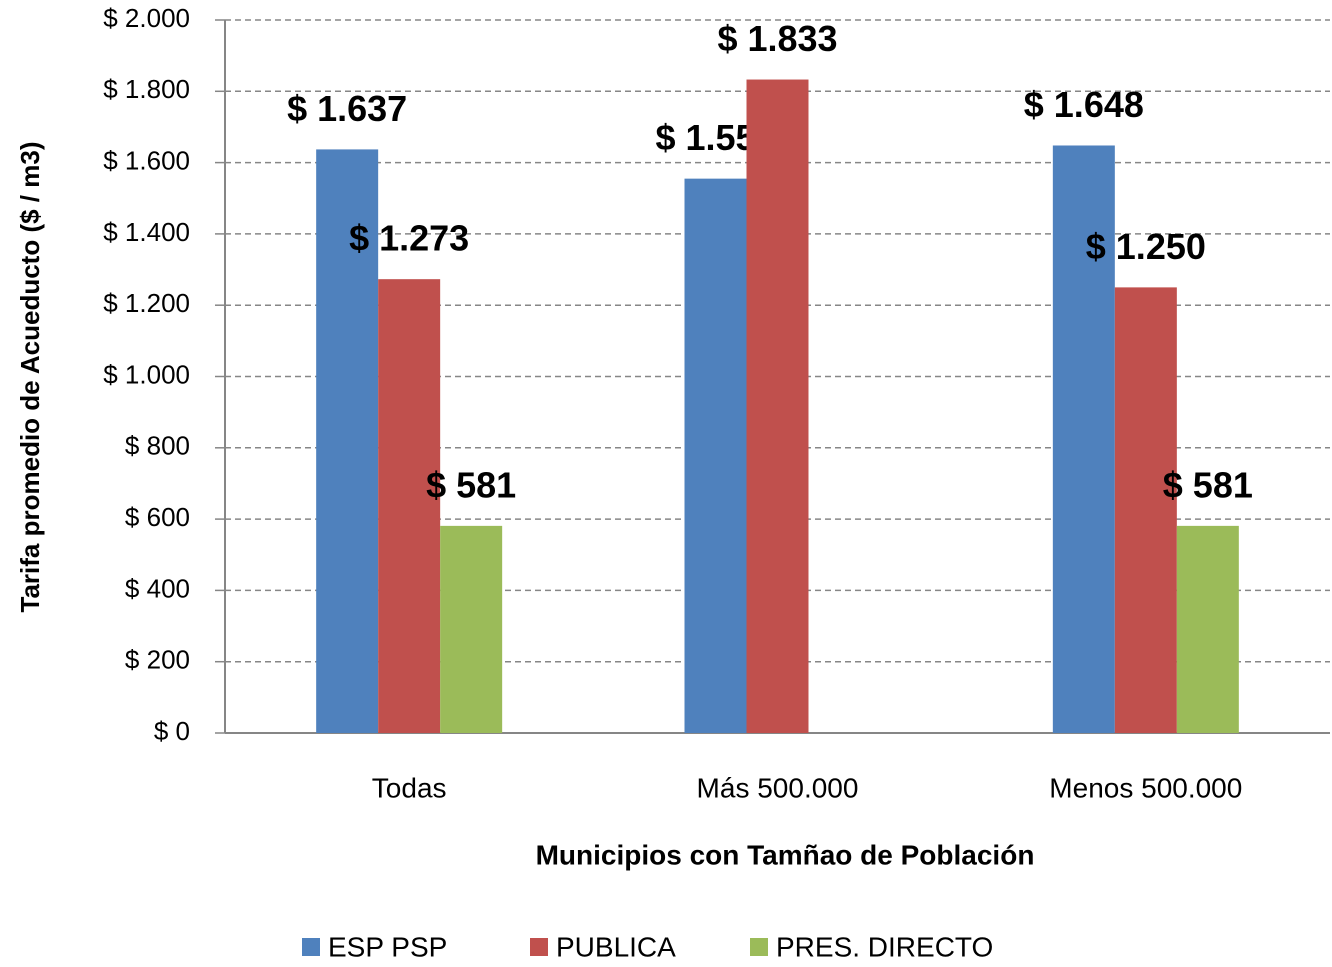 Image resolution: width=1332 pixels, height=967 pixels. What do you see at coordinates (1145, 787) in the screenshot?
I see `x-tick-label: Menos 500.000` at bounding box center [1145, 787].